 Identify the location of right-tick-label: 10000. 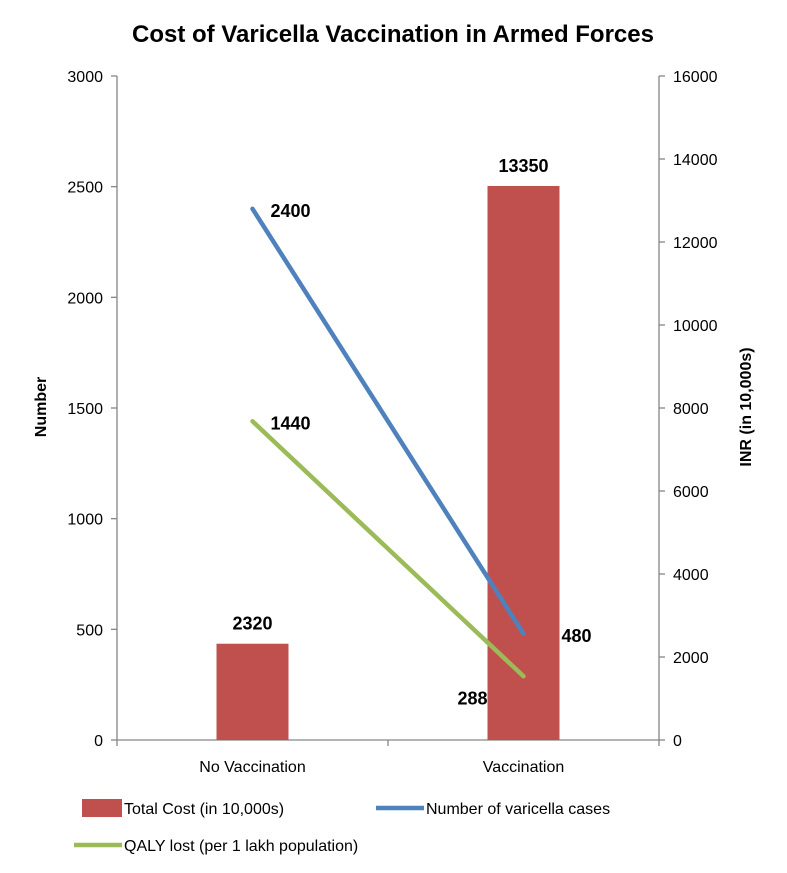
(695, 326).